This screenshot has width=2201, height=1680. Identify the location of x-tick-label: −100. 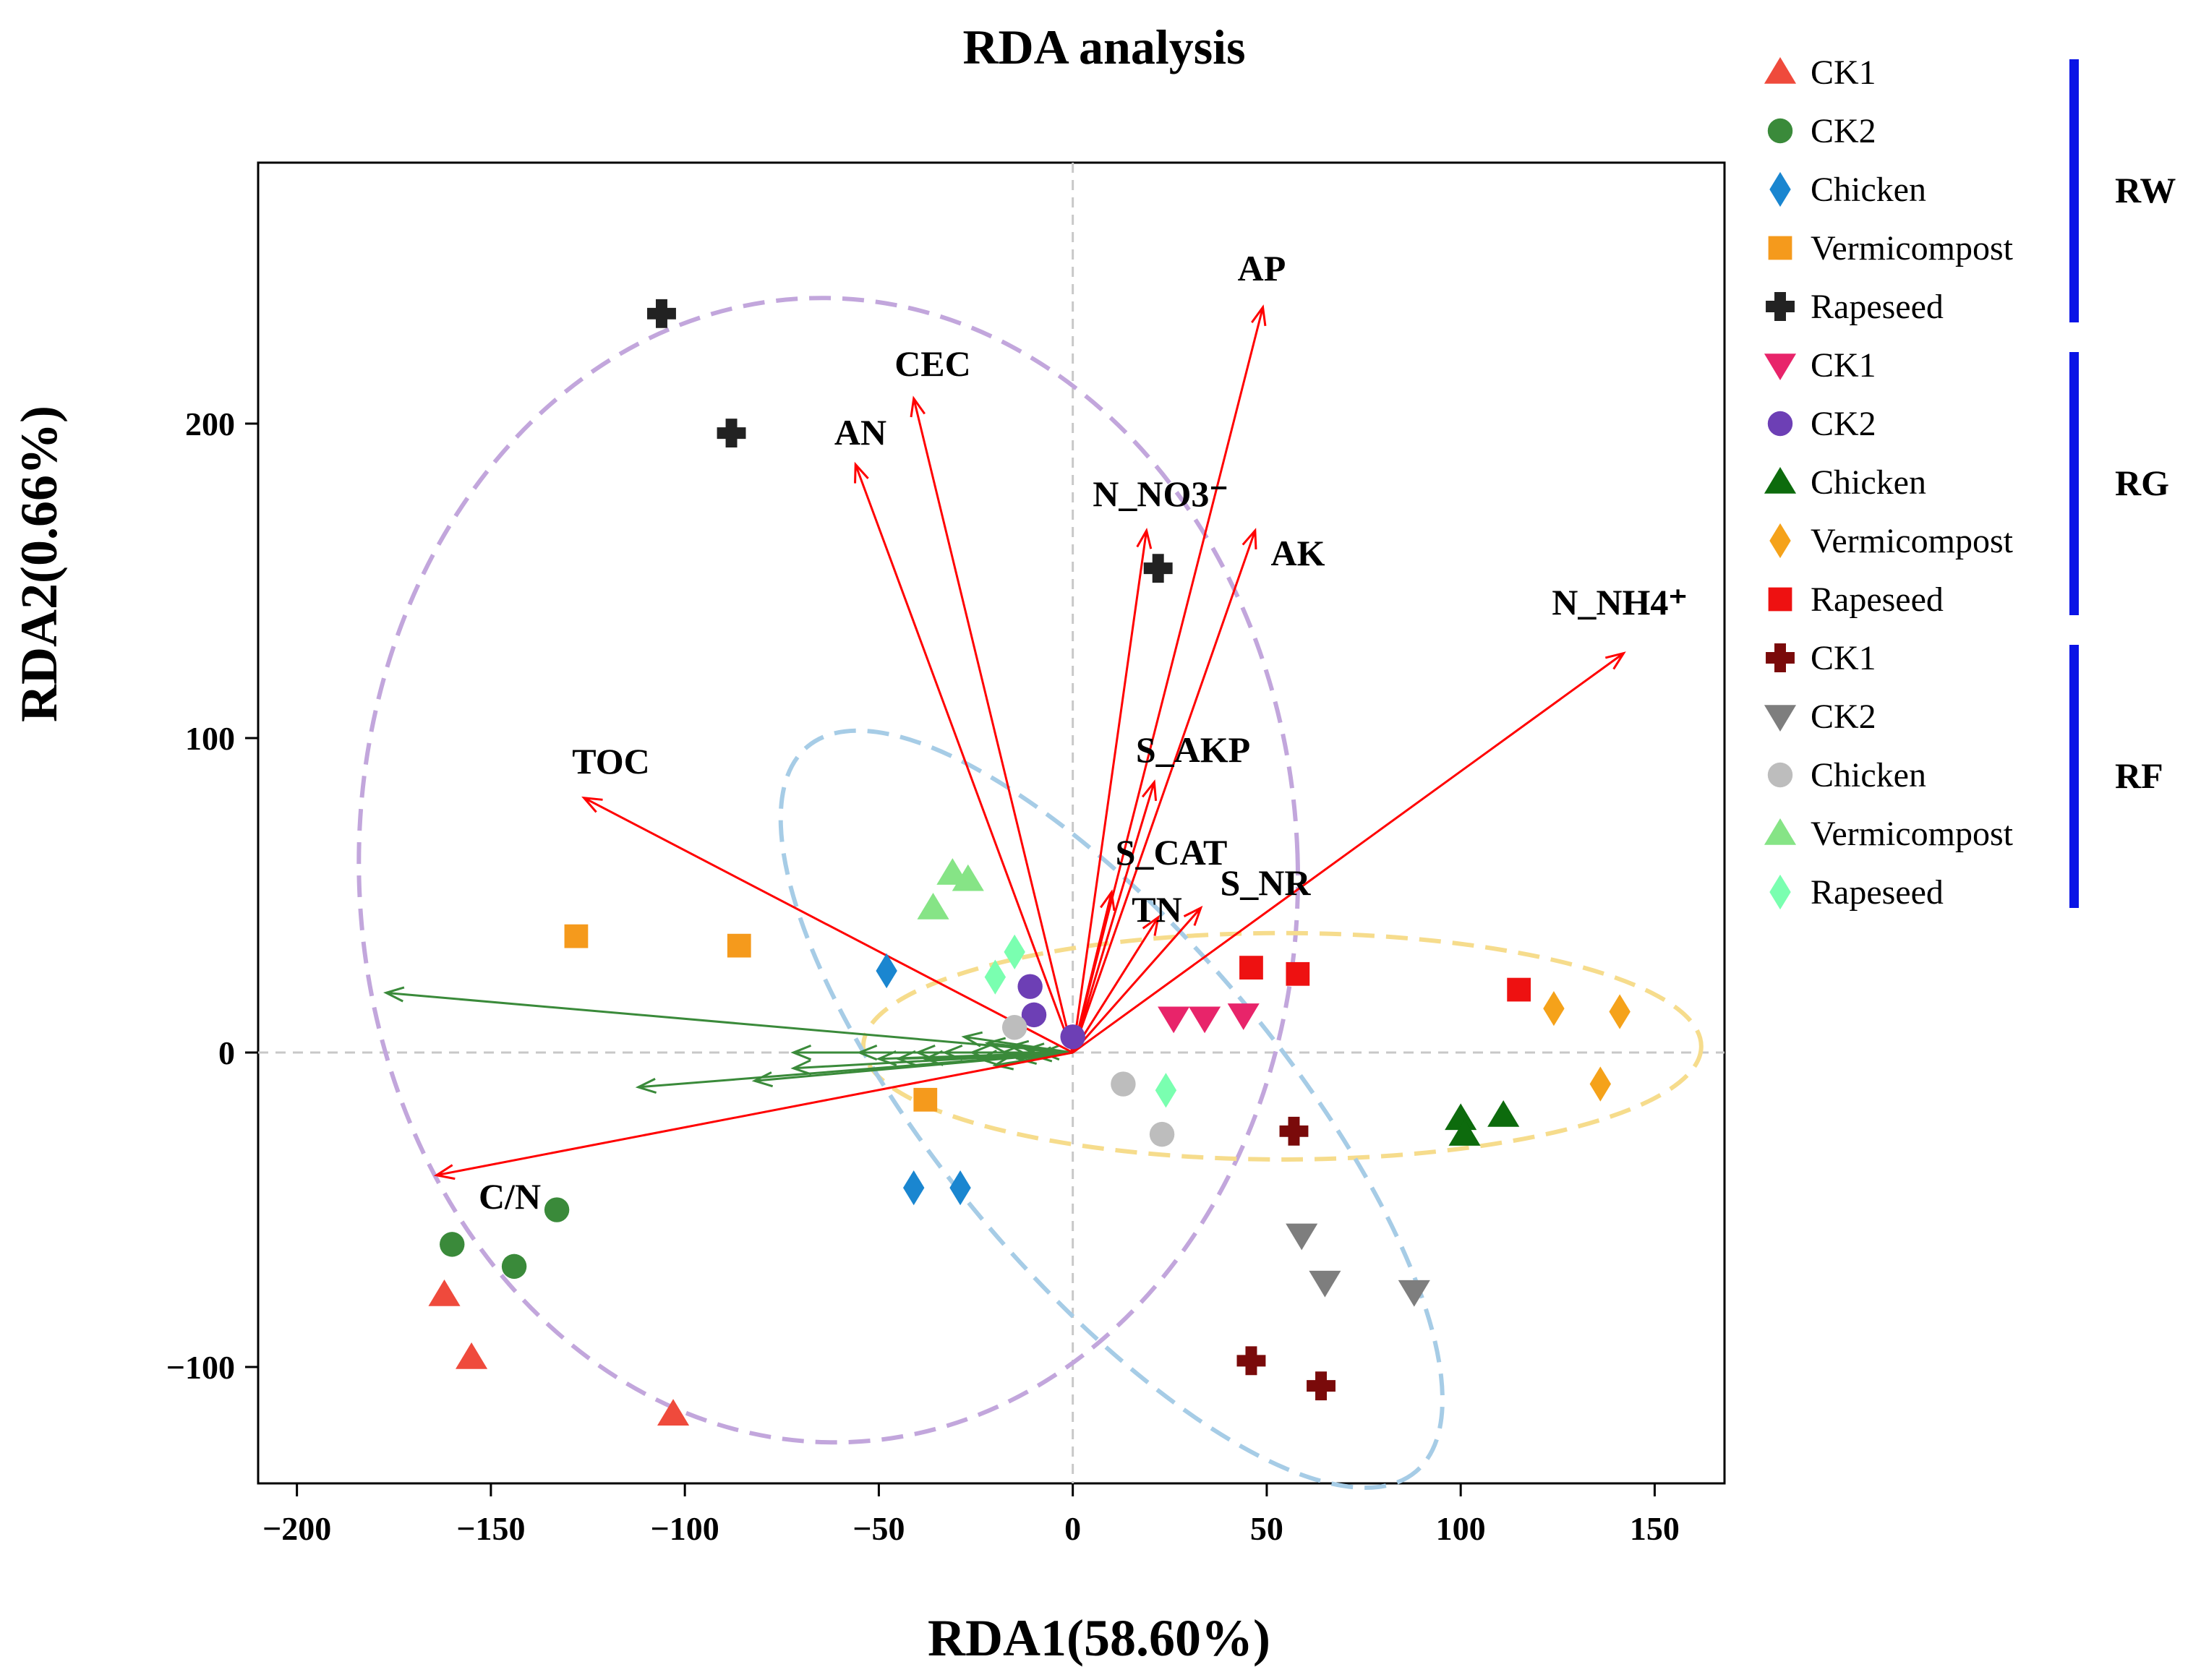
(685, 1529).